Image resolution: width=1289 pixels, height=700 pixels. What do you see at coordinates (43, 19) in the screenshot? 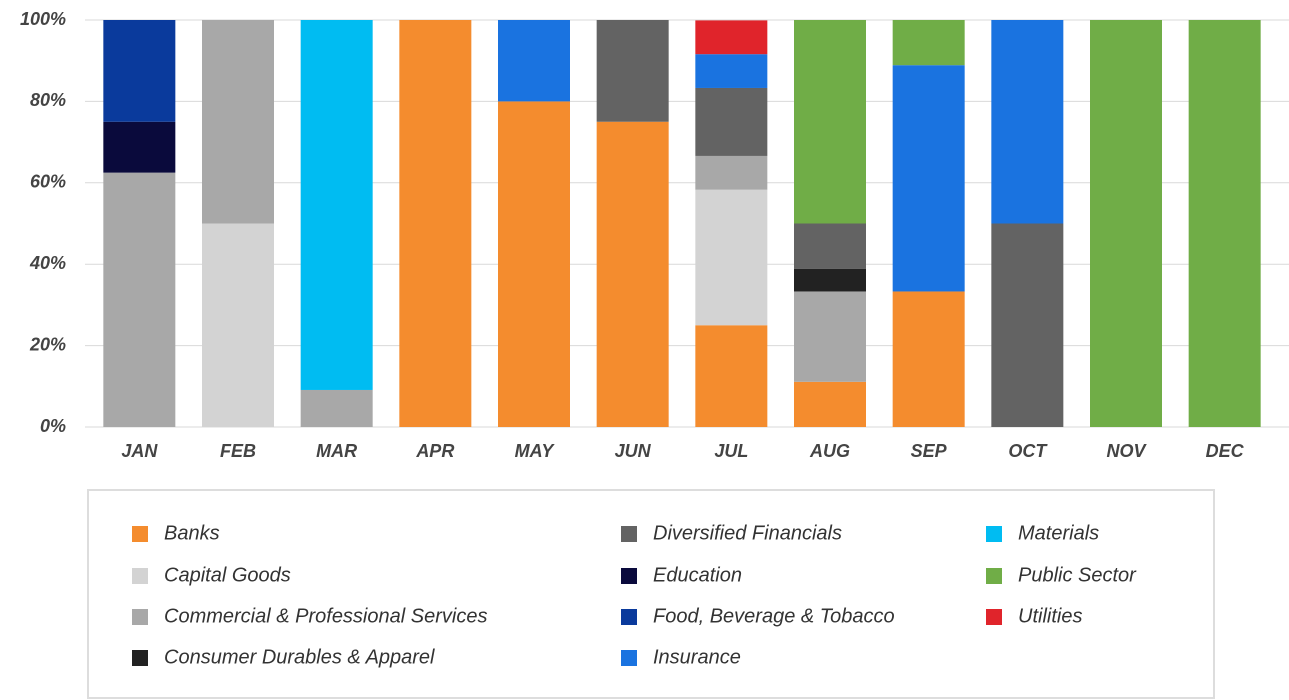
I see `y-tick-label: 100%` at bounding box center [43, 19].